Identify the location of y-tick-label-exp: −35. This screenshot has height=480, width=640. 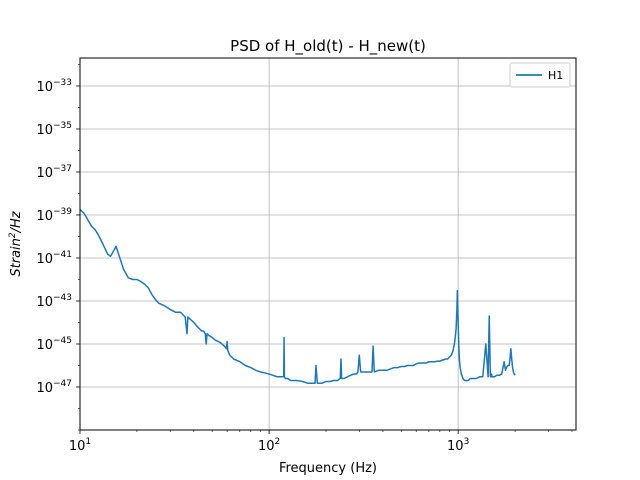
(62, 126).